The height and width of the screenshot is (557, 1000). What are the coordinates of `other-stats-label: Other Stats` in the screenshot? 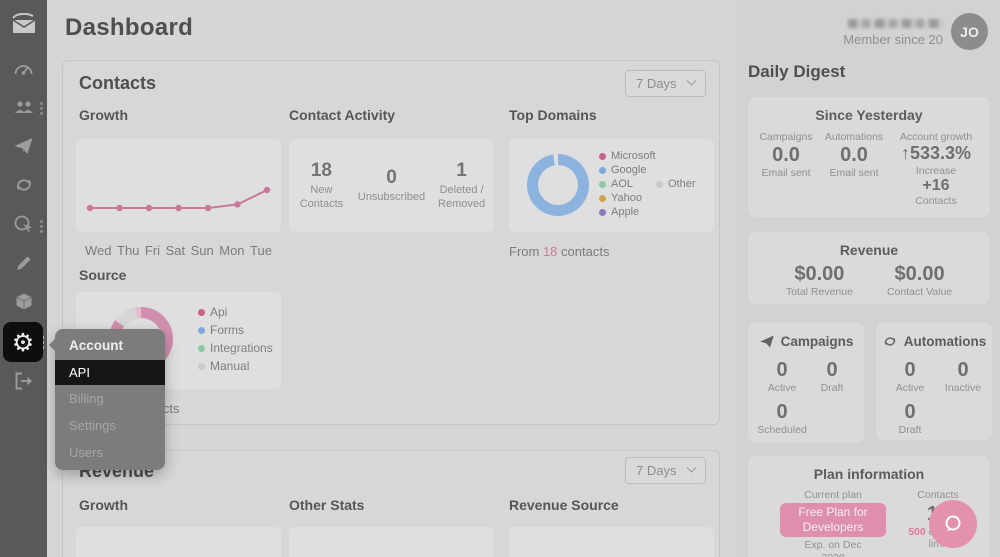 It's located at (327, 505).